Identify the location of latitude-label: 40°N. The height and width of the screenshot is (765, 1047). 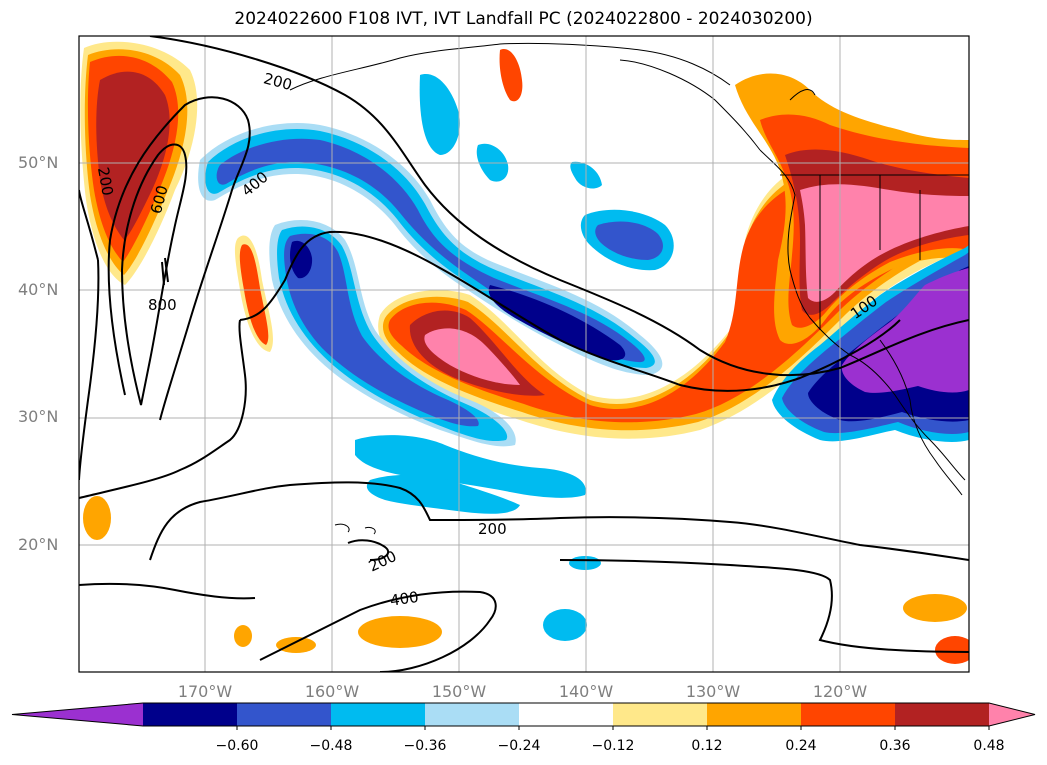
(38, 289).